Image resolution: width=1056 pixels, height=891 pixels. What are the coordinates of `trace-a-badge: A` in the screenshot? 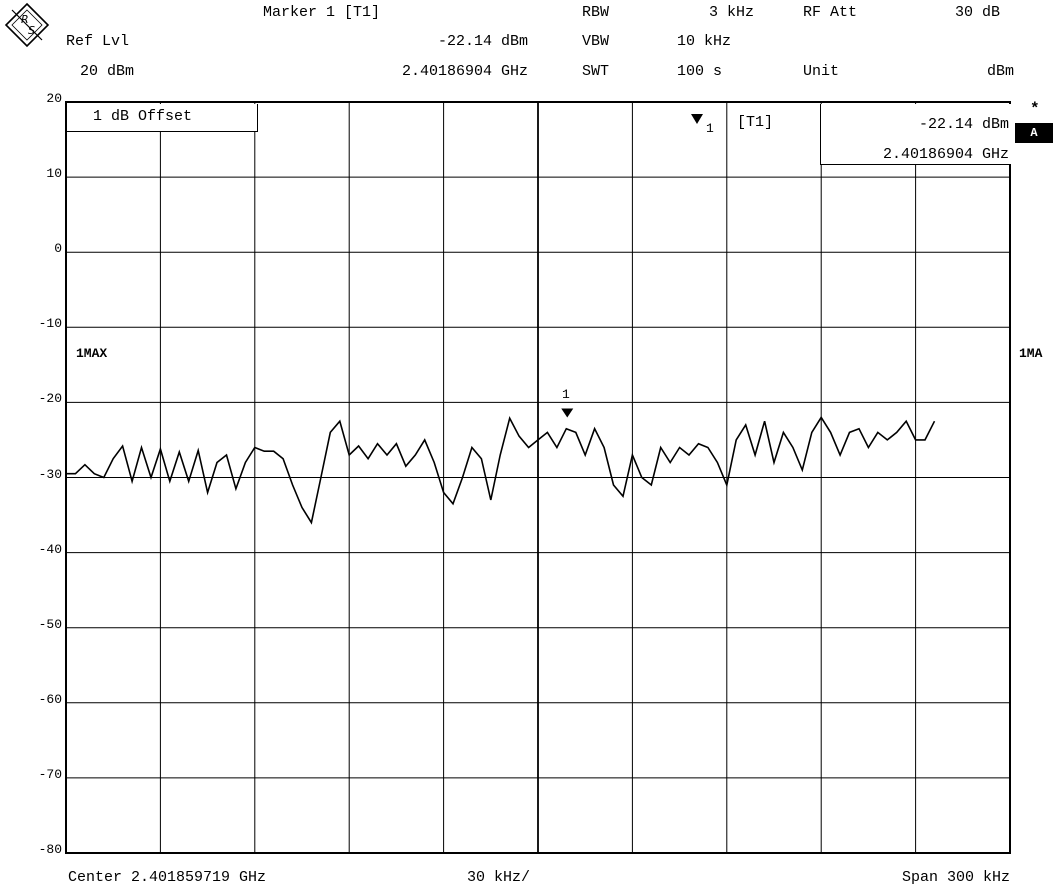 It's located at (1034, 133).